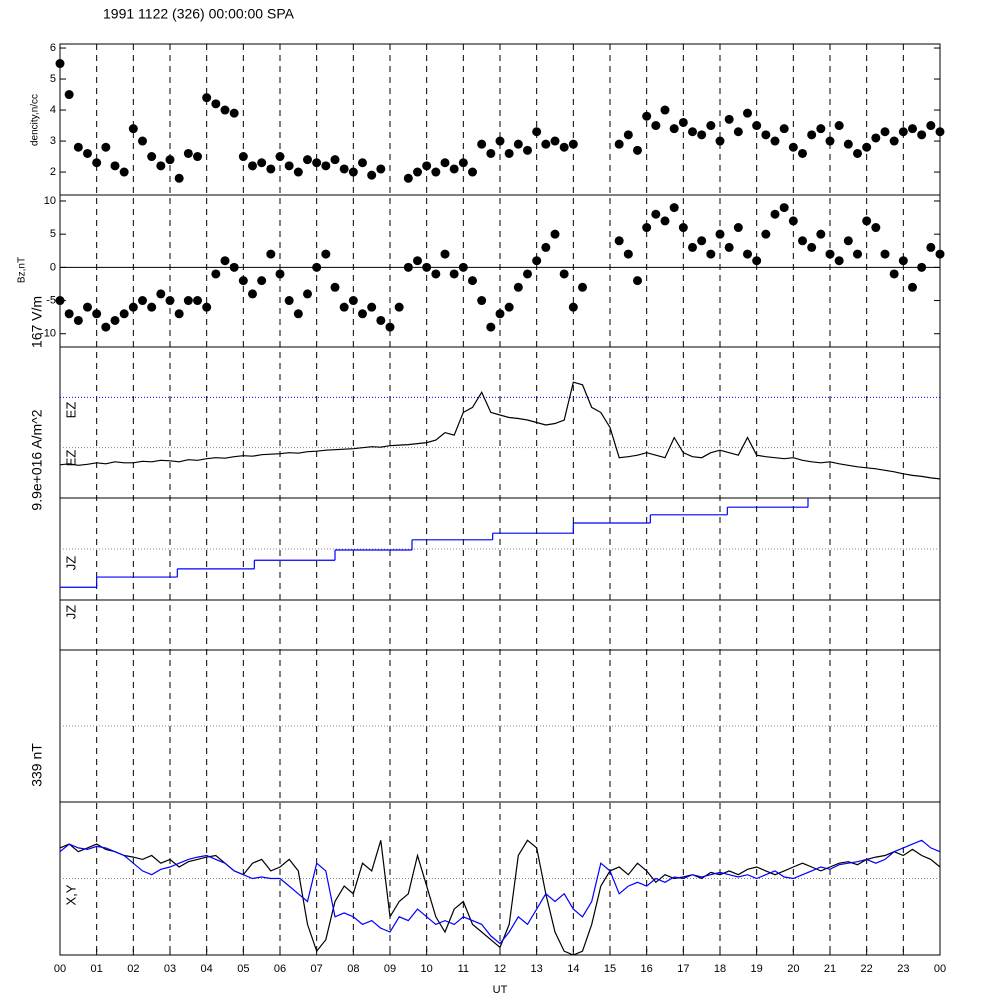  What do you see at coordinates (280, 969) in the screenshot?
I see `x-tick-label: 06` at bounding box center [280, 969].